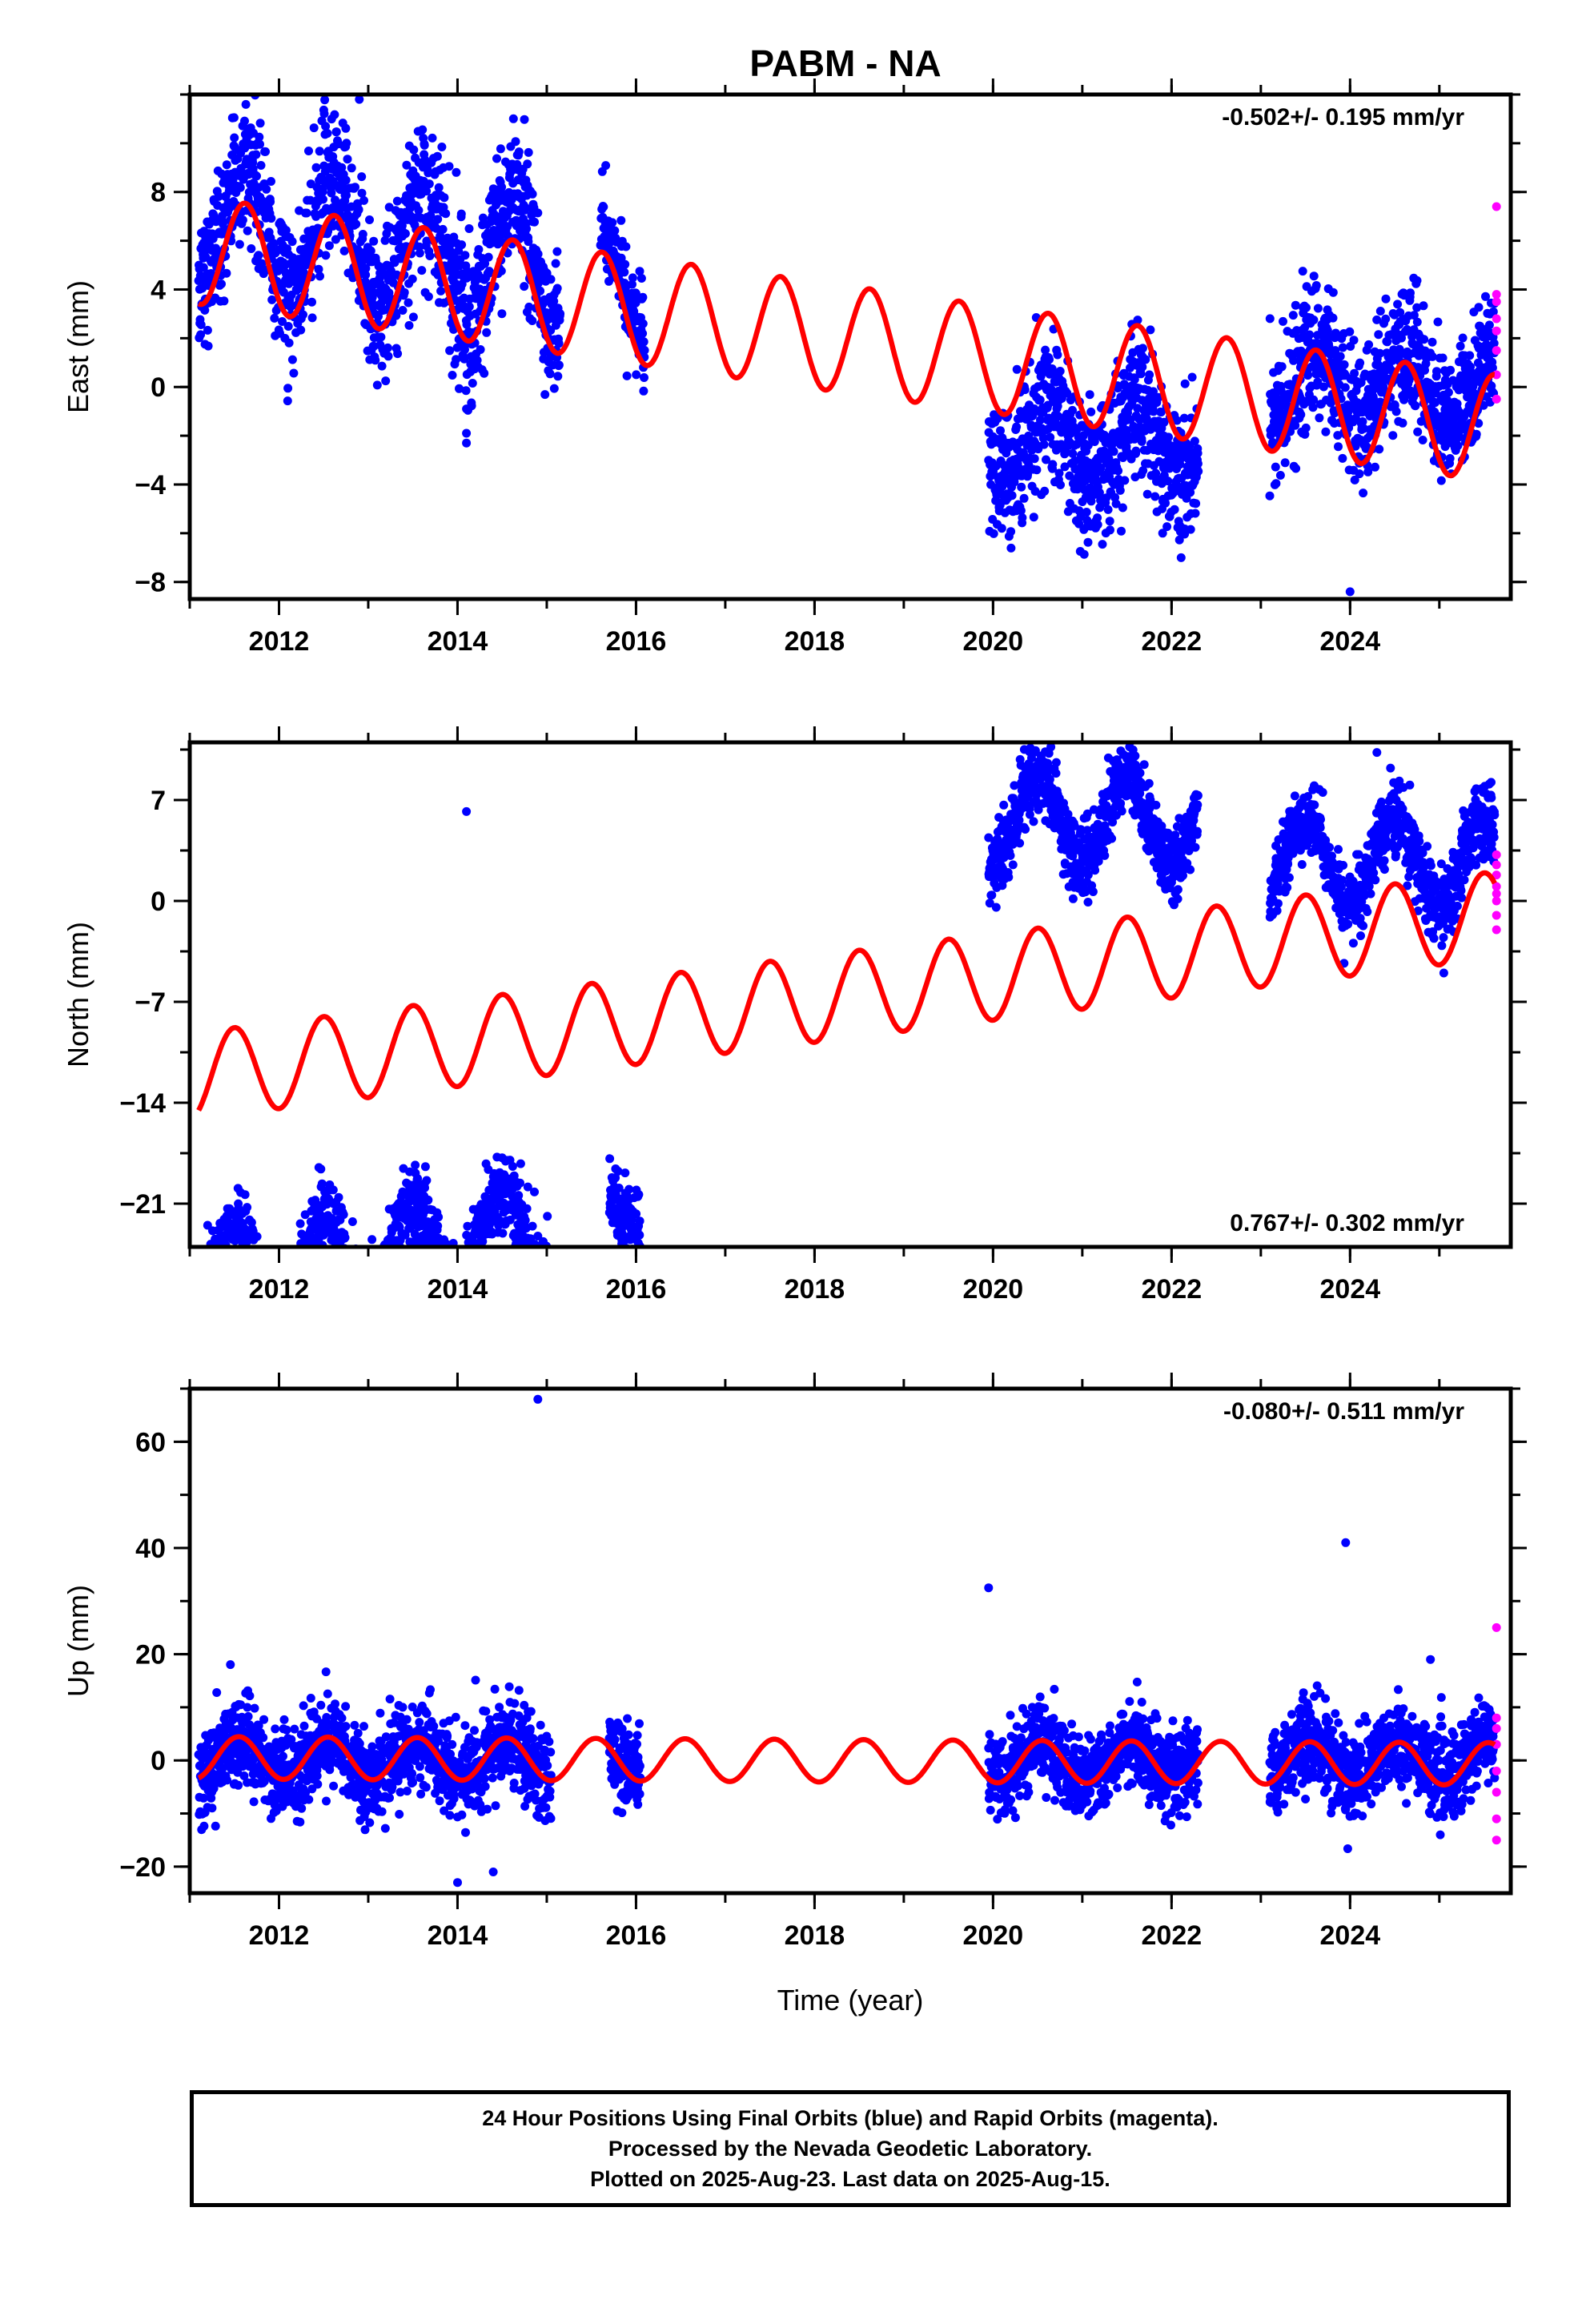 The height and width of the screenshot is (2324, 1582). What do you see at coordinates (845, 63) in the screenshot?
I see `chart-title: PABM - NA` at bounding box center [845, 63].